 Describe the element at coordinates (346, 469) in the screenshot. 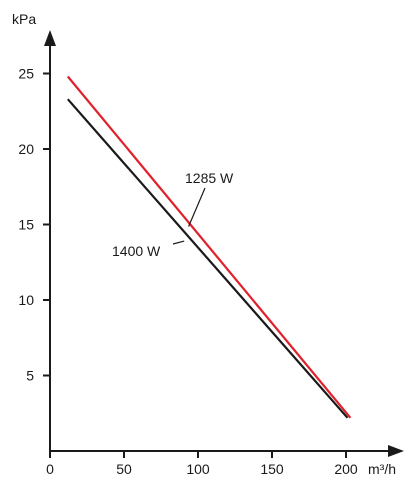

I see `x-tick-label-200: 200` at that location.